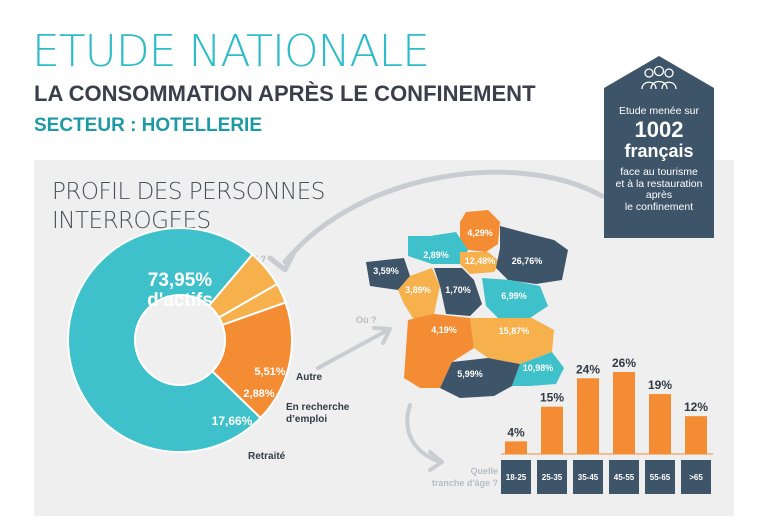  What do you see at coordinates (659, 183) in the screenshot?
I see `badge-desc-line-2: et à la restauration` at bounding box center [659, 183].